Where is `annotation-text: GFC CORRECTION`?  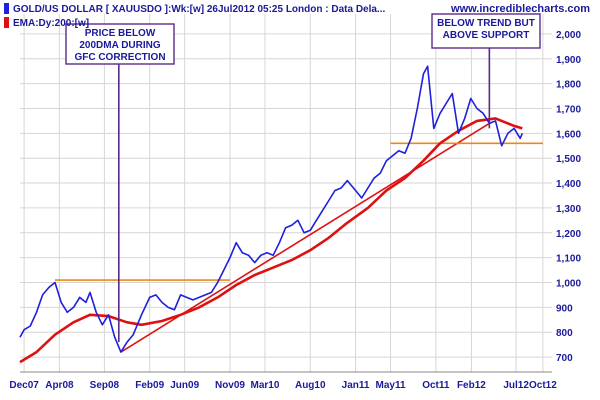
annotation-text: GFC CORRECTION is located at coordinates (119, 57).